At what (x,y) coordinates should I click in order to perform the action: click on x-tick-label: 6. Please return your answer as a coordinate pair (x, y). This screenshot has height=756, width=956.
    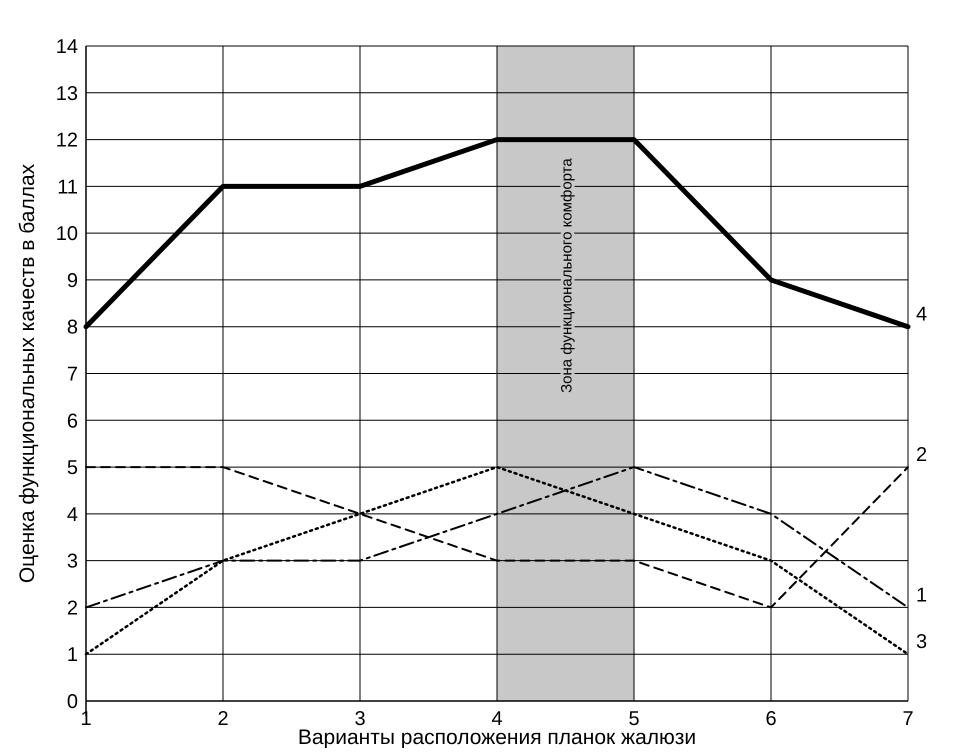
    Looking at the image, I should click on (771, 719).